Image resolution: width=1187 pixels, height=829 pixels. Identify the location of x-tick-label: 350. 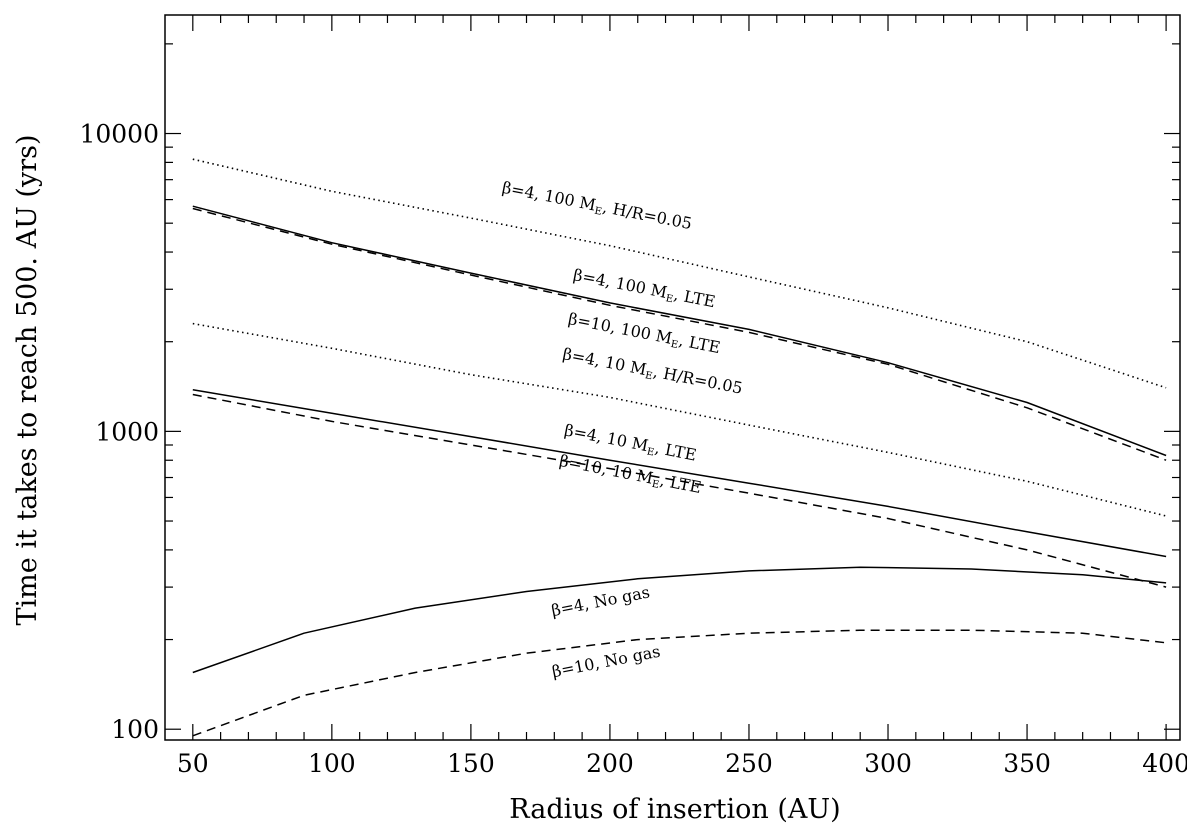
(1027, 763).